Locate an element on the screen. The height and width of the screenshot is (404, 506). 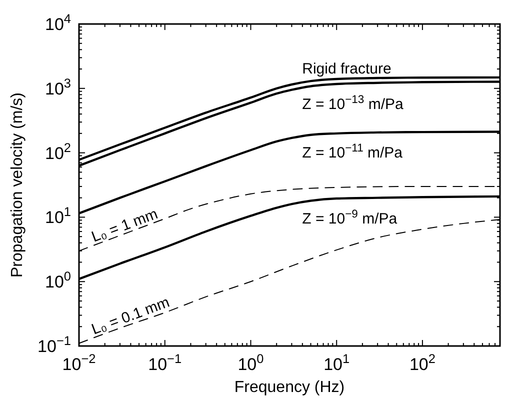
x-tick-label: 10$^{1}$ is located at coordinates (337, 362).